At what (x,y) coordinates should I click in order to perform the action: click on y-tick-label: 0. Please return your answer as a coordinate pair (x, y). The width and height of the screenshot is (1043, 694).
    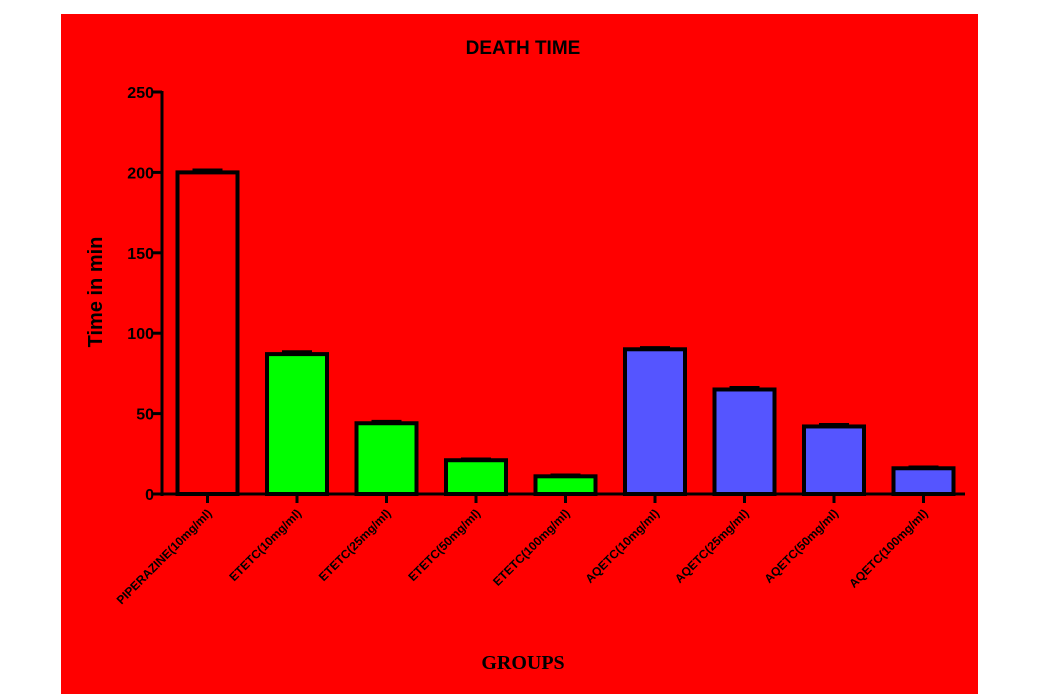
    Looking at the image, I should click on (149, 495).